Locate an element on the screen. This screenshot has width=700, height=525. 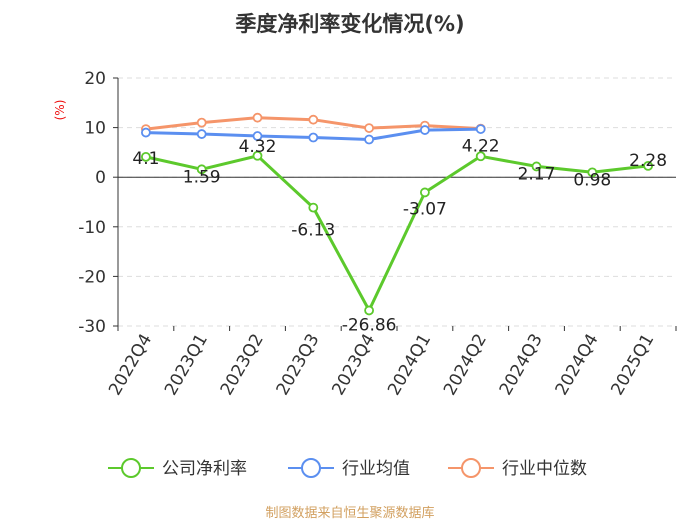
data-label: 2.28 is located at coordinates (648, 161).